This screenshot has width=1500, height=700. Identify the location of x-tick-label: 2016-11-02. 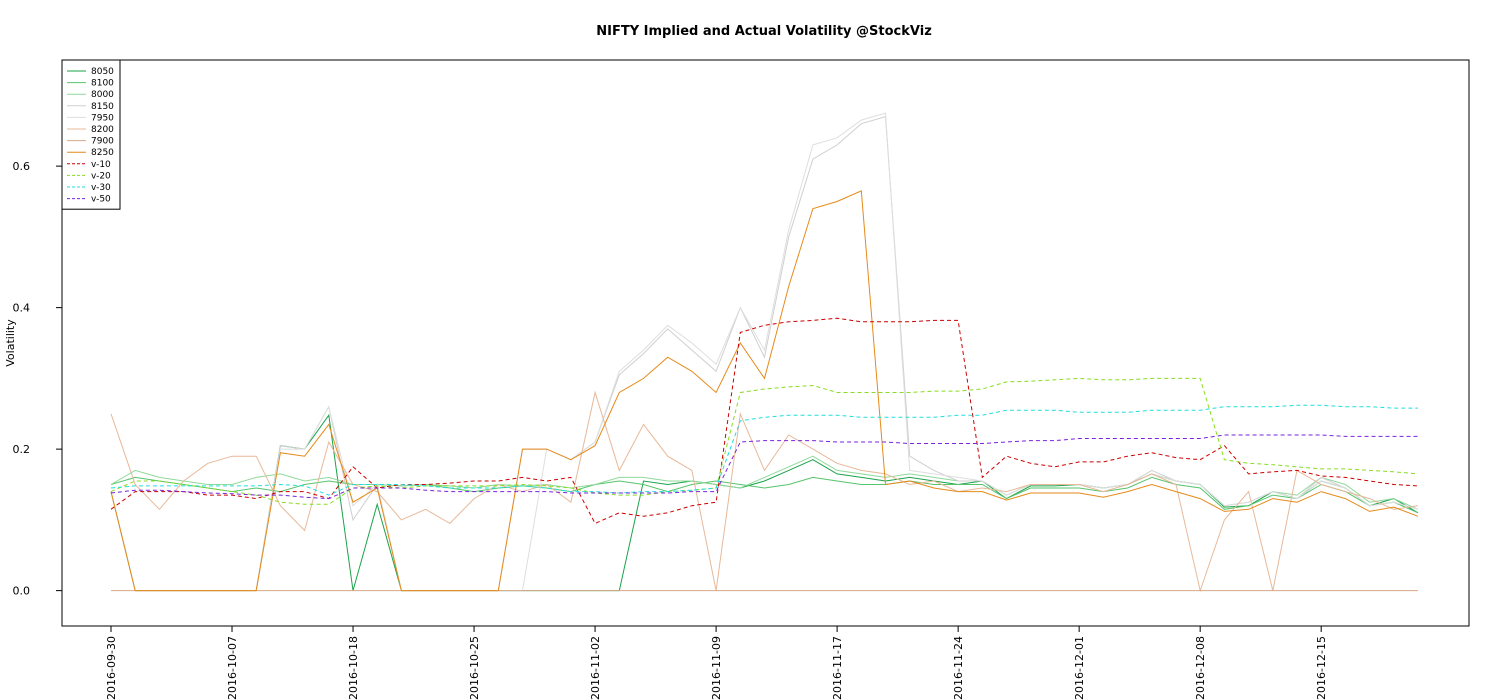
(595, 668).